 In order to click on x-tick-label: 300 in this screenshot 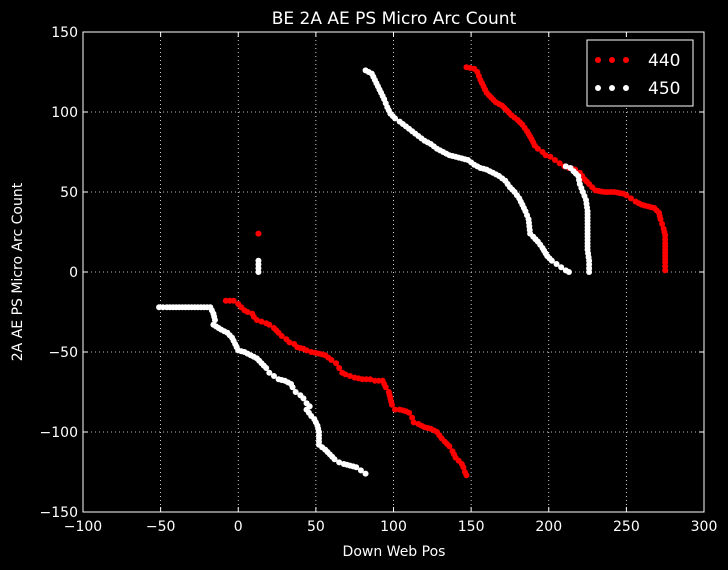, I will do `click(704, 527)`.